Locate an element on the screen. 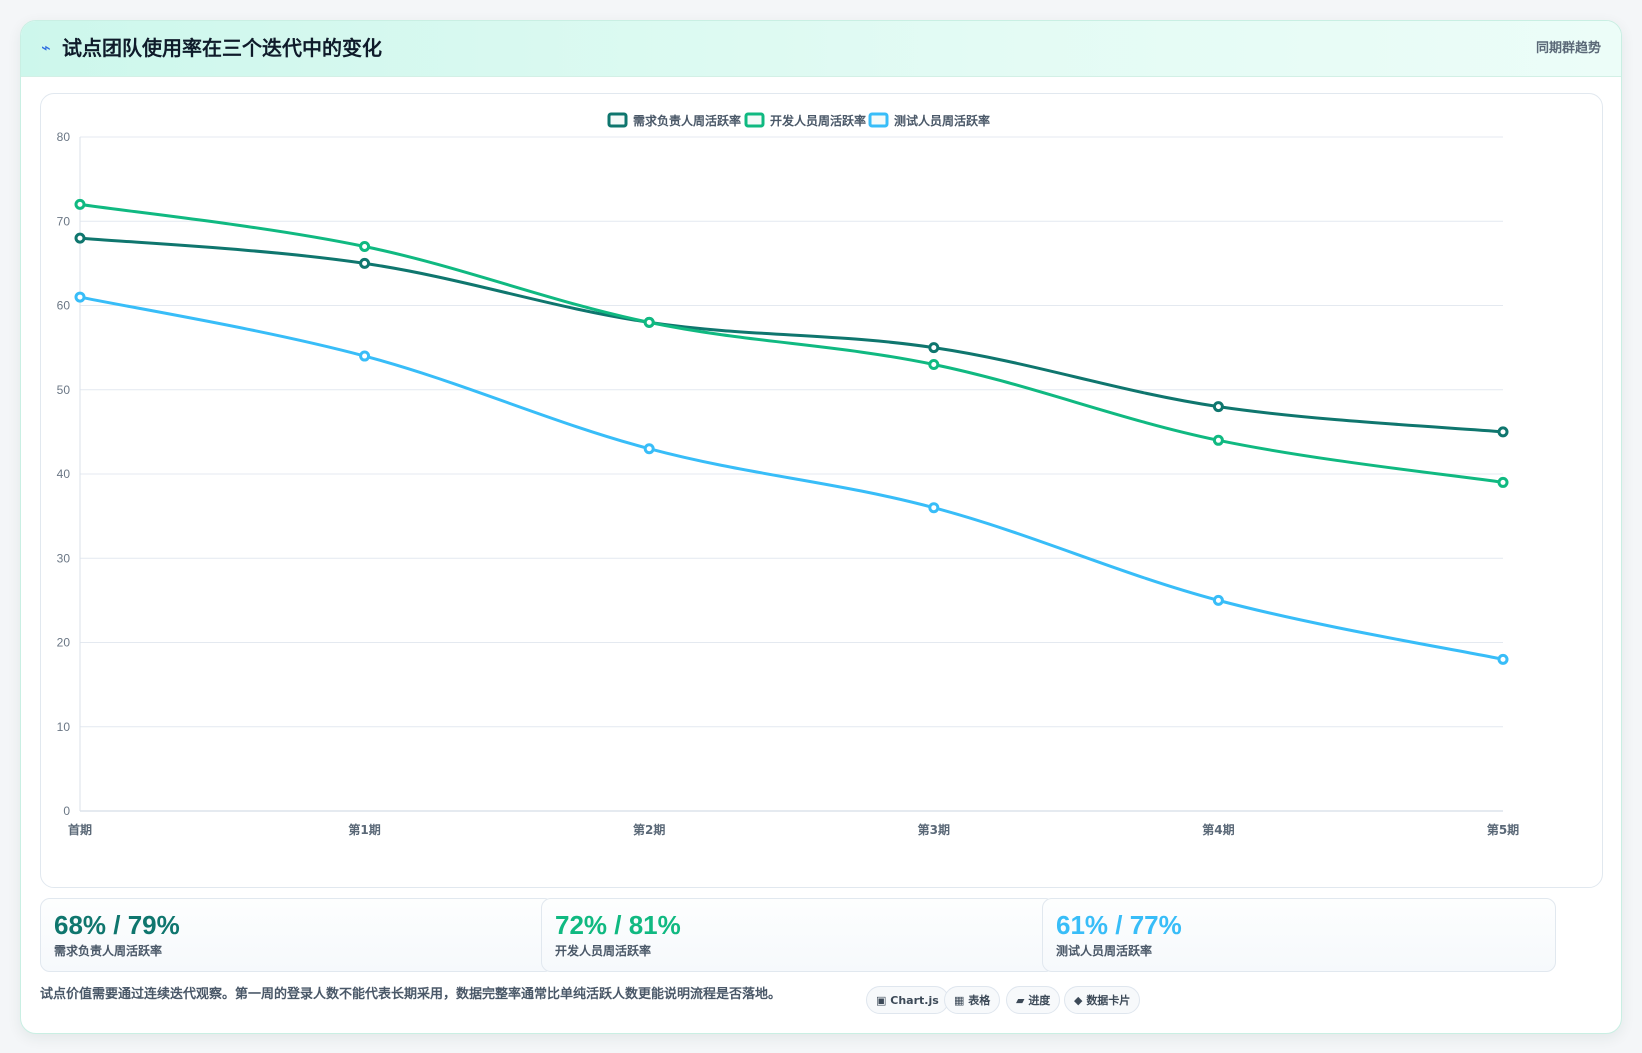 The width and height of the screenshot is (1642, 1053). stat-card-developer: 72% / 81% 开发人员周活跃率 is located at coordinates (798, 935).